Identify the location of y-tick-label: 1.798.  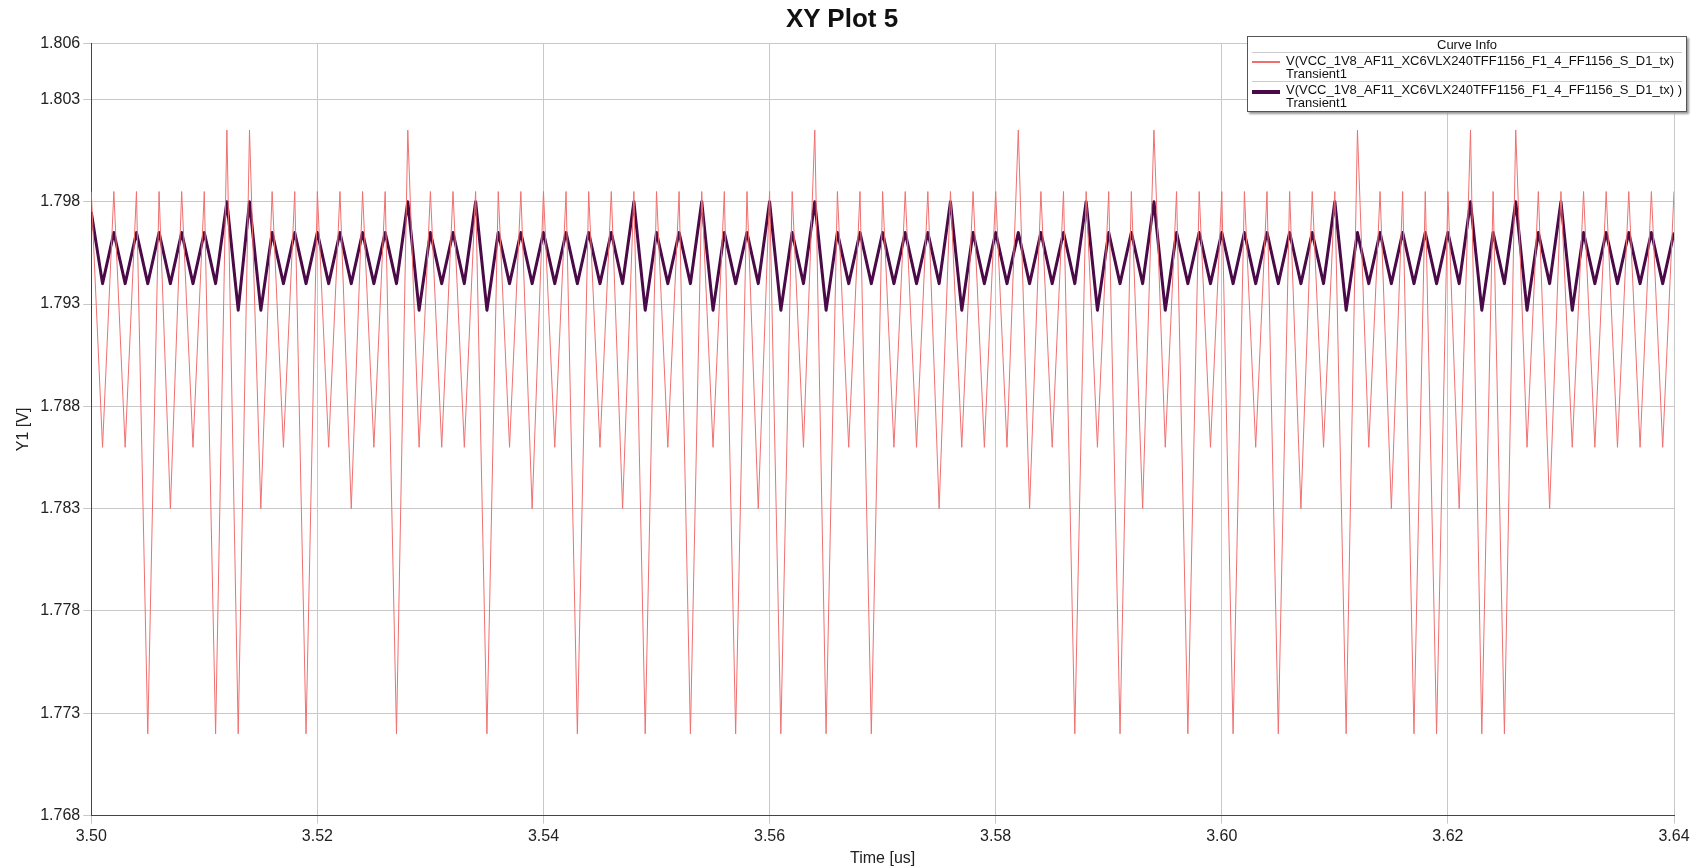
(60, 201).